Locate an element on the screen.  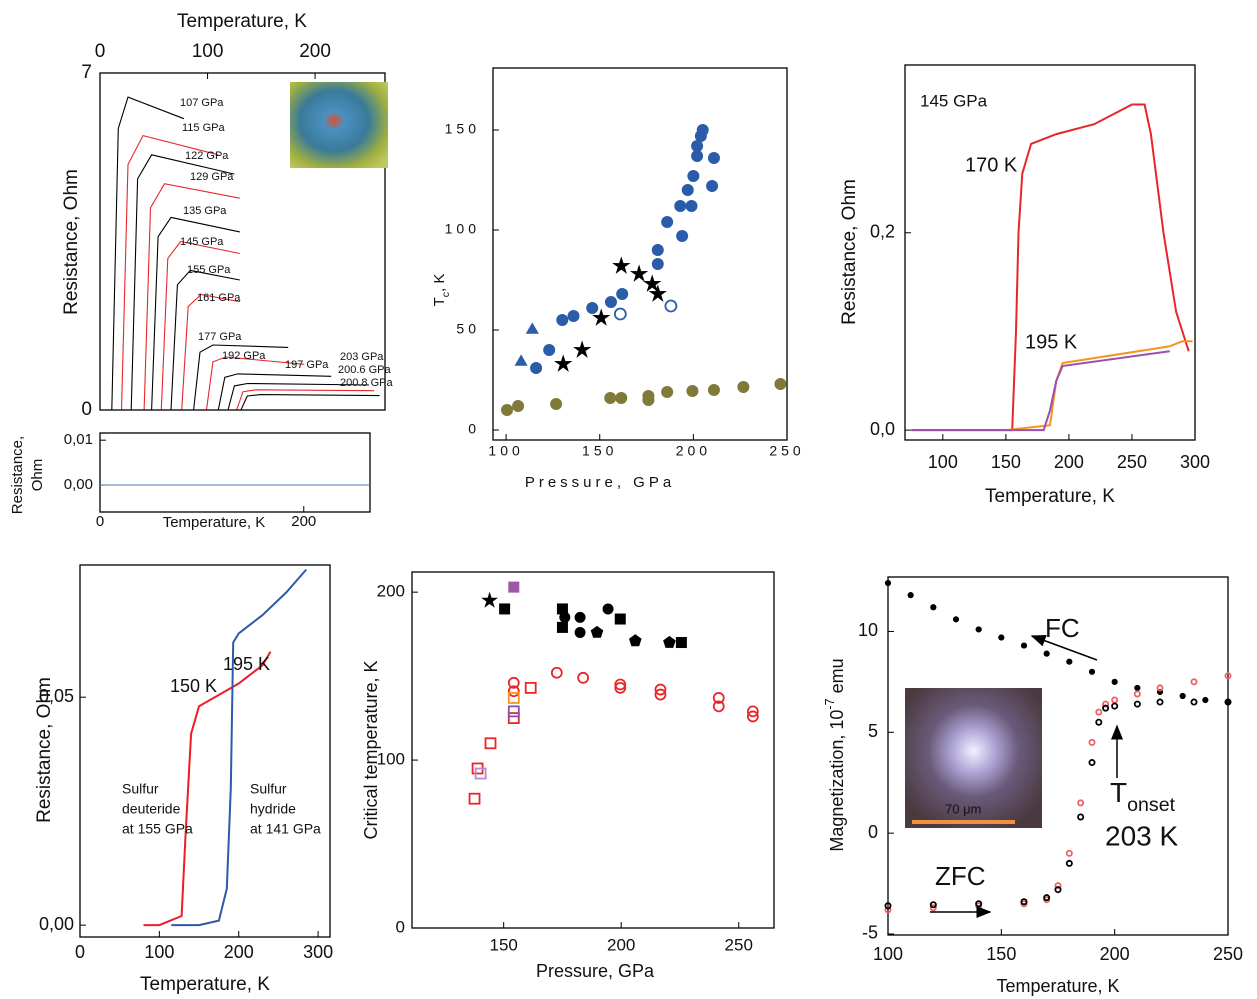
x-tick-label: 150 is located at coordinates (1006, 462).